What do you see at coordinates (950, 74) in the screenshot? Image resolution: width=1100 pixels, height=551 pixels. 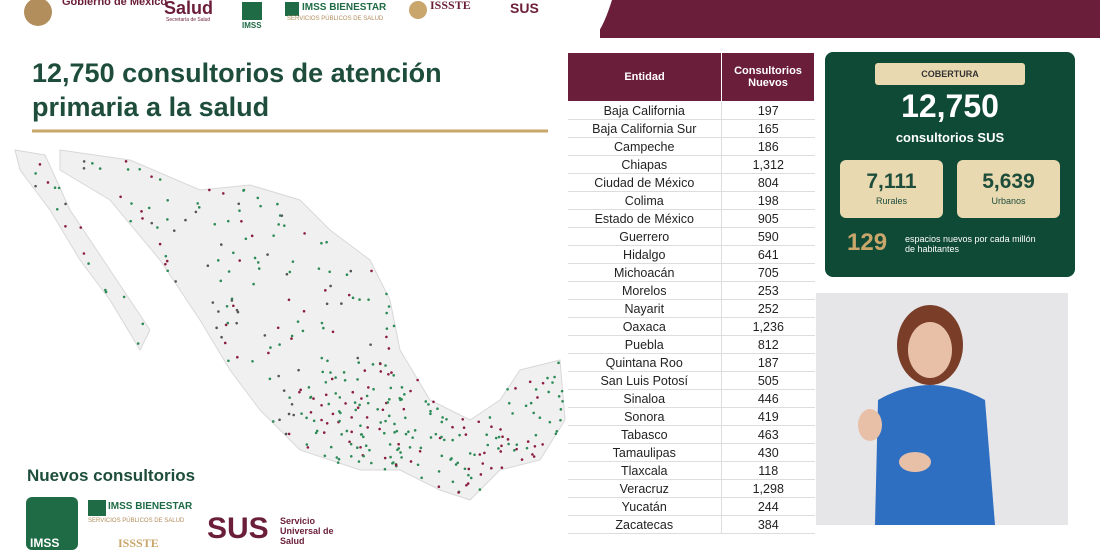 I see `coverage-label: COBERTURA` at bounding box center [950, 74].